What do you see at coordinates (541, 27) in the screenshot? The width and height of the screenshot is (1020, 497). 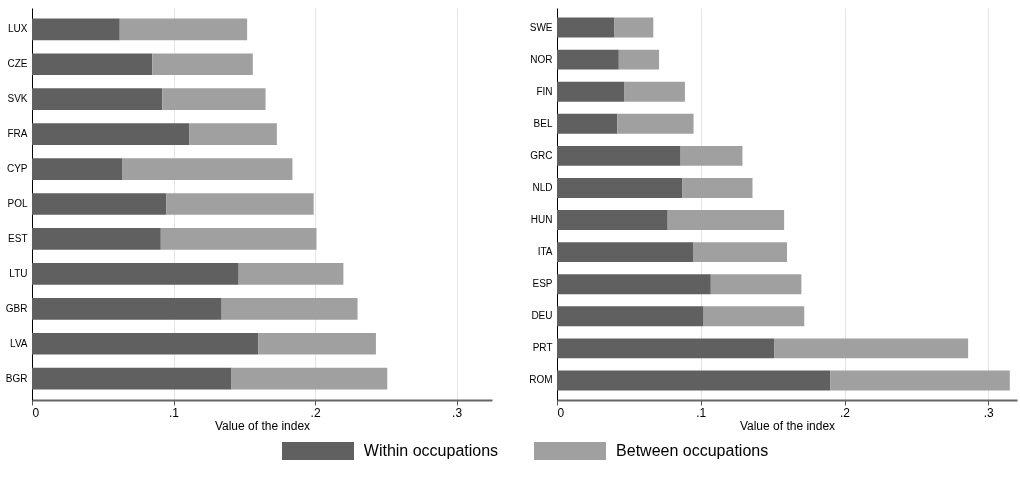 I see `y-tick-label: SWE` at bounding box center [541, 27].